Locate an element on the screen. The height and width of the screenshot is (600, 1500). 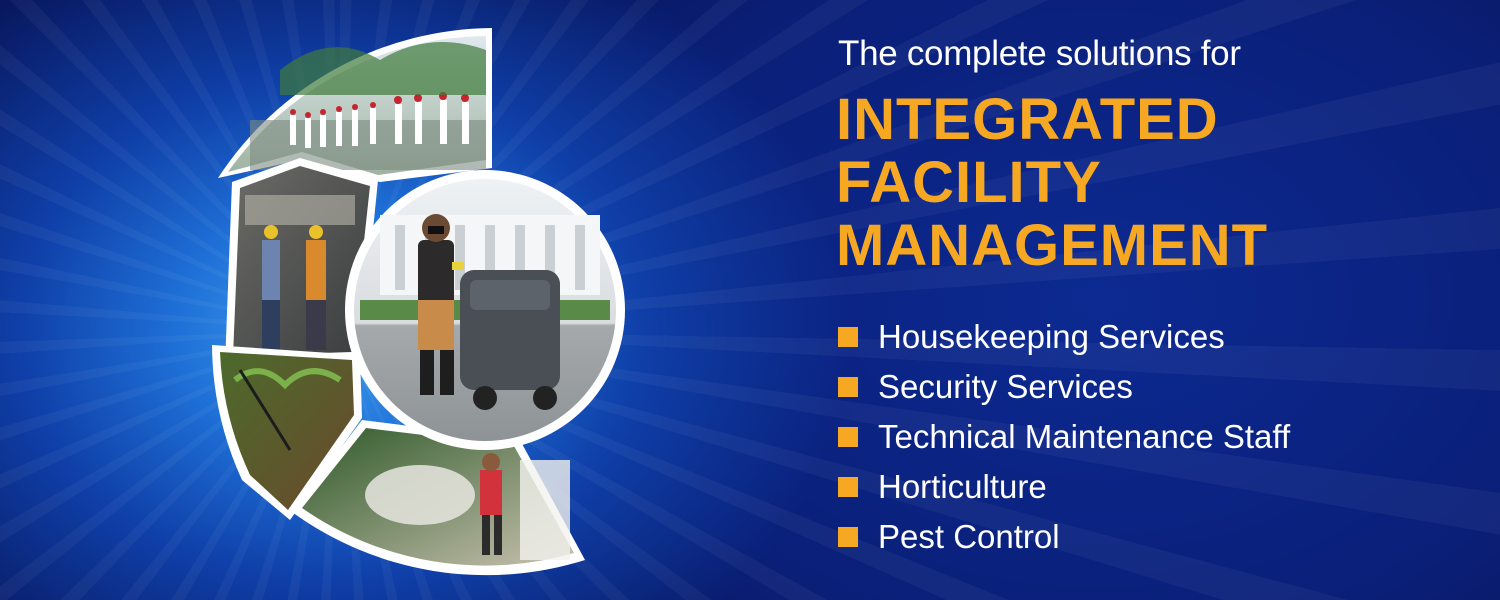
pest-control-fogging-photo is located at coordinates (438, 498).